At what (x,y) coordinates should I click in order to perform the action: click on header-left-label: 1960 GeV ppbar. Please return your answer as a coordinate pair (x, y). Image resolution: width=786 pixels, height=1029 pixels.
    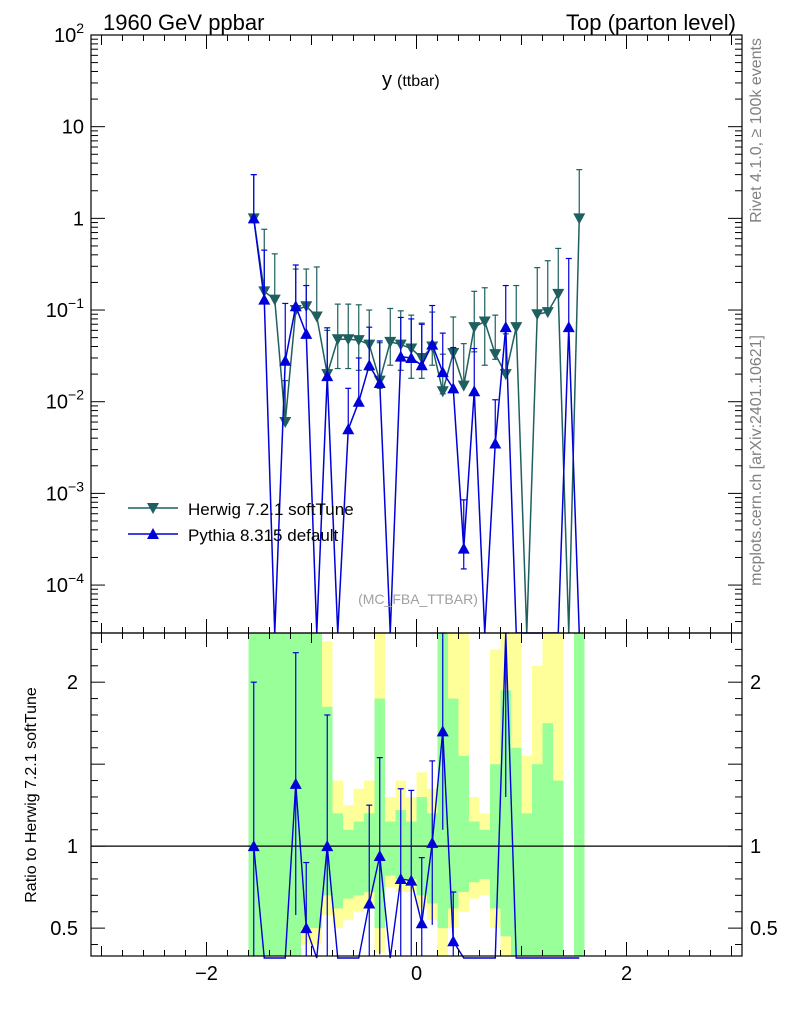
    Looking at the image, I should click on (183, 22).